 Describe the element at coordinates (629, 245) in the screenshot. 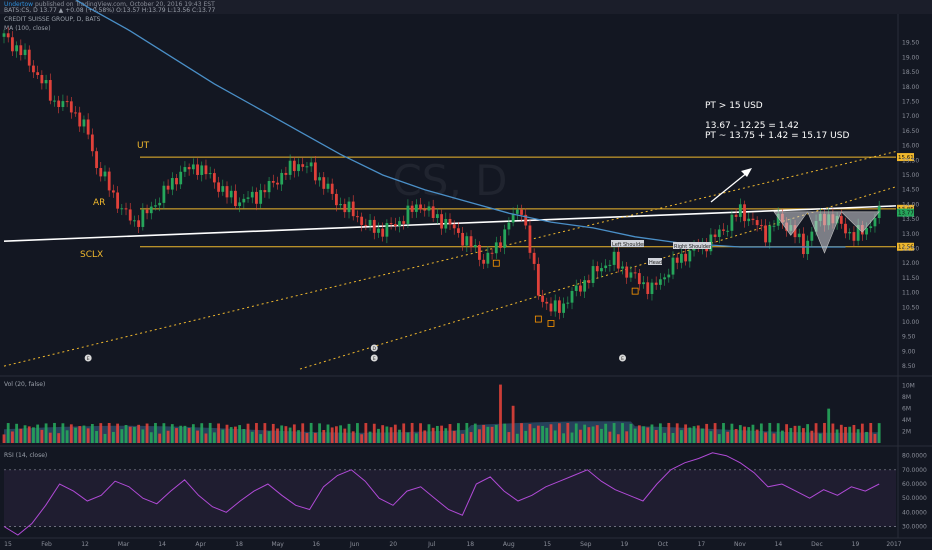

I see `left-shoulder-label: Left Shoulder` at that location.